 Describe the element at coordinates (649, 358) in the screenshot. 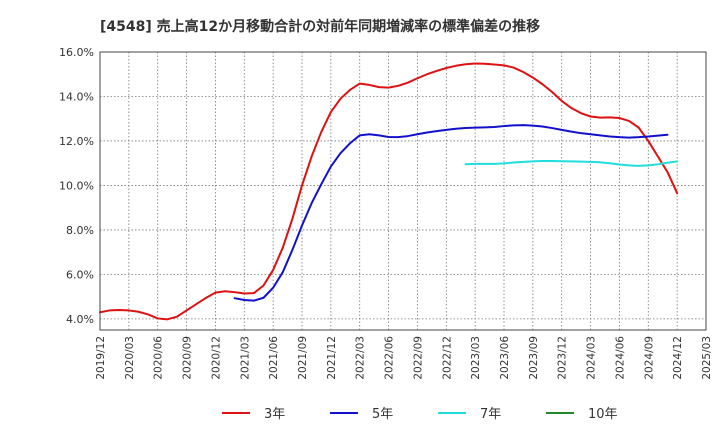

I see `x-tick-label: 2024/09` at that location.